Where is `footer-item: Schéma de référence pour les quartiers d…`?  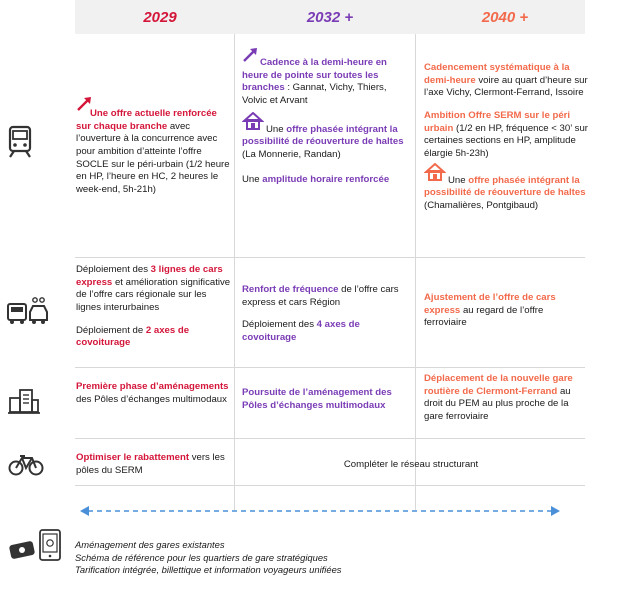 footer-item: Schéma de référence pour les quartiers d… is located at coordinates (201, 557).